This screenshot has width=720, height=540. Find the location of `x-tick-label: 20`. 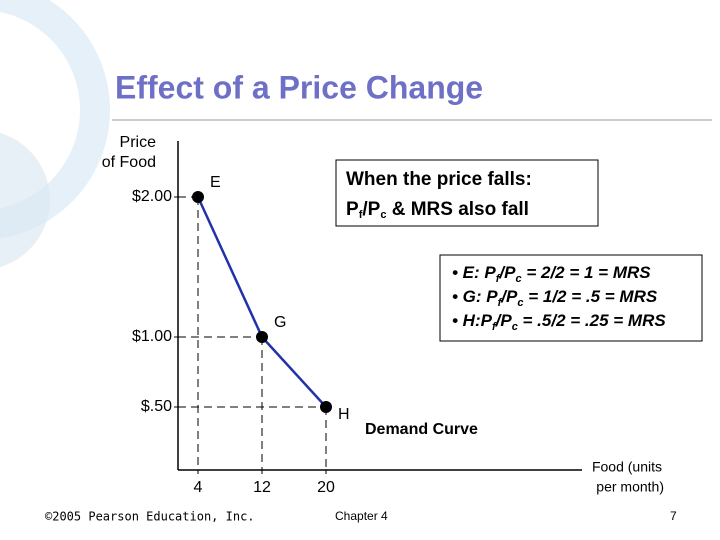

x-tick-label: 20 is located at coordinates (326, 487).